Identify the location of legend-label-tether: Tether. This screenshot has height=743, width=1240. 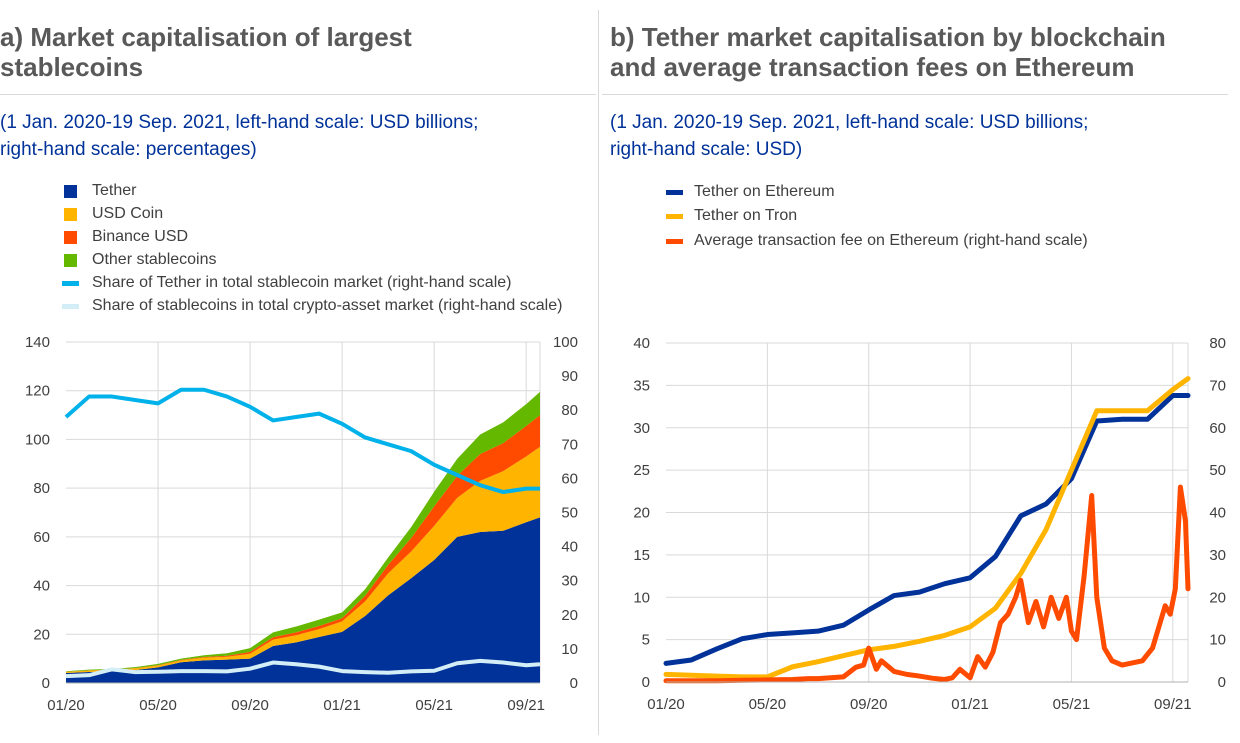
(114, 190).